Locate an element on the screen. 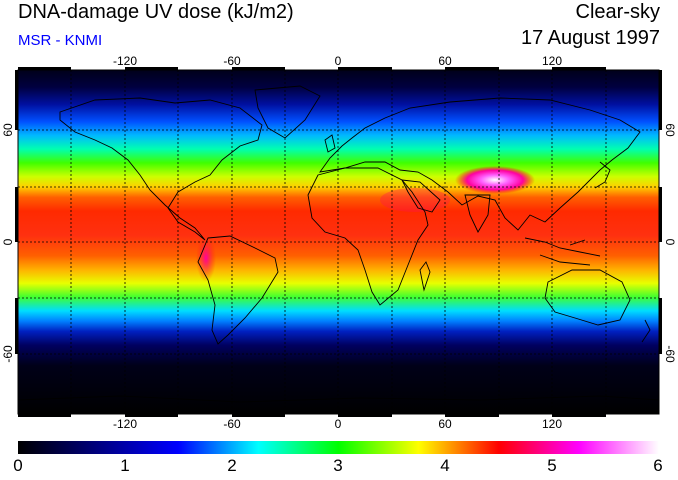  lon-tick-top: 0 is located at coordinates (338, 61).